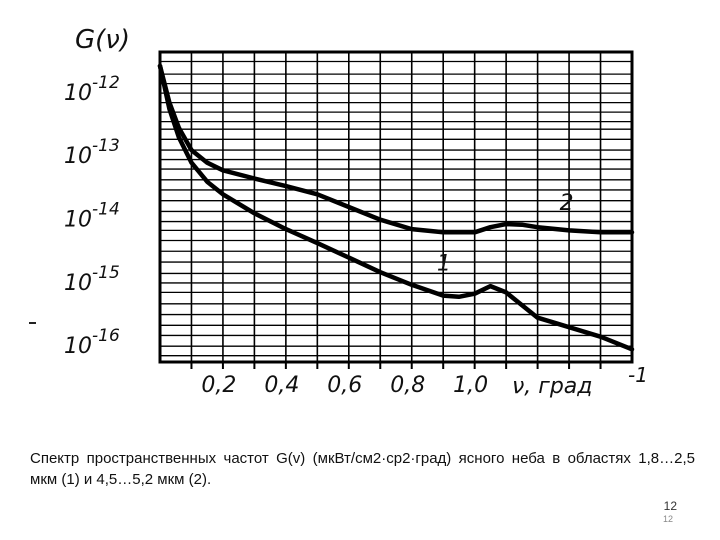 The height and width of the screenshot is (540, 720). What do you see at coordinates (106, 146) in the screenshot?
I see `y-tick-exponent: -13` at bounding box center [106, 146].